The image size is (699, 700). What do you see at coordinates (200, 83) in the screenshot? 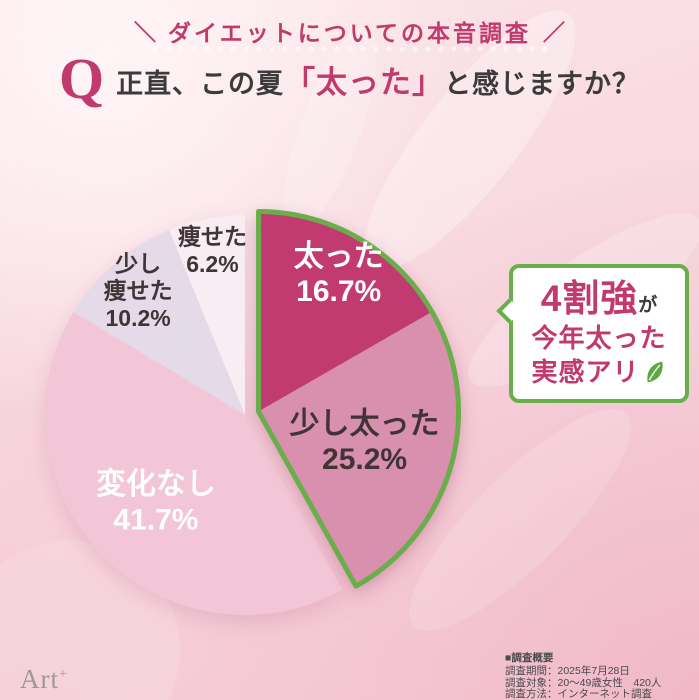
I see `question-pre: 正直、この夏` at bounding box center [200, 83].